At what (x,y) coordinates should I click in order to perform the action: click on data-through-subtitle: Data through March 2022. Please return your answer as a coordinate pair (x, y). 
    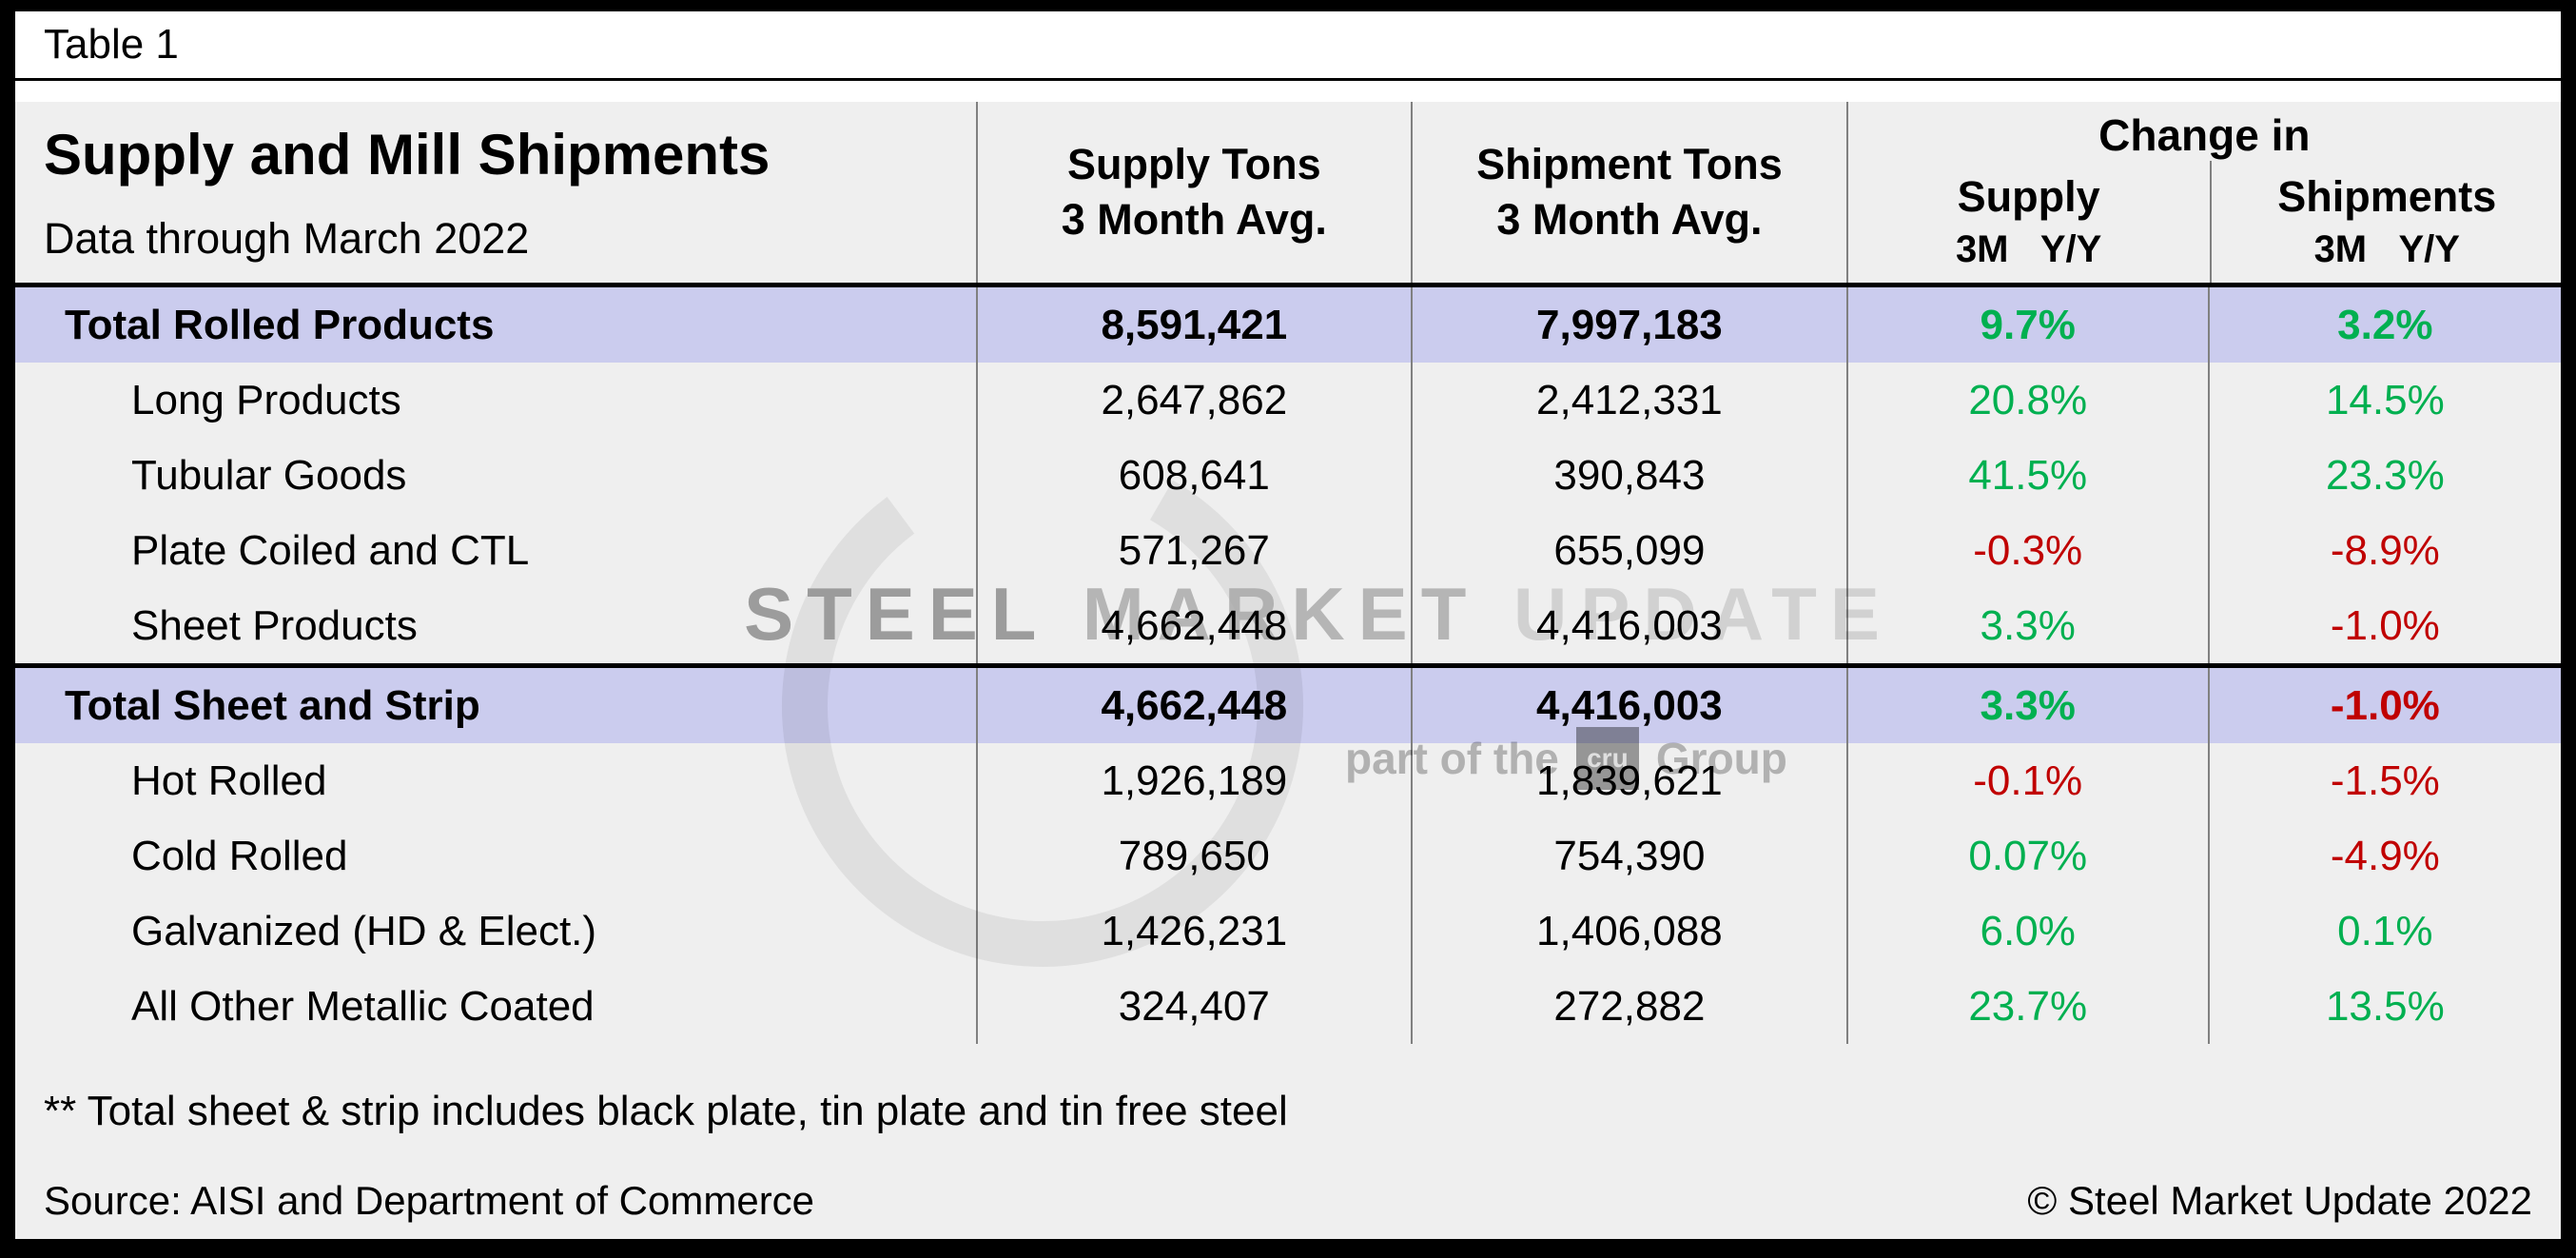
    Looking at the image, I should click on (287, 238).